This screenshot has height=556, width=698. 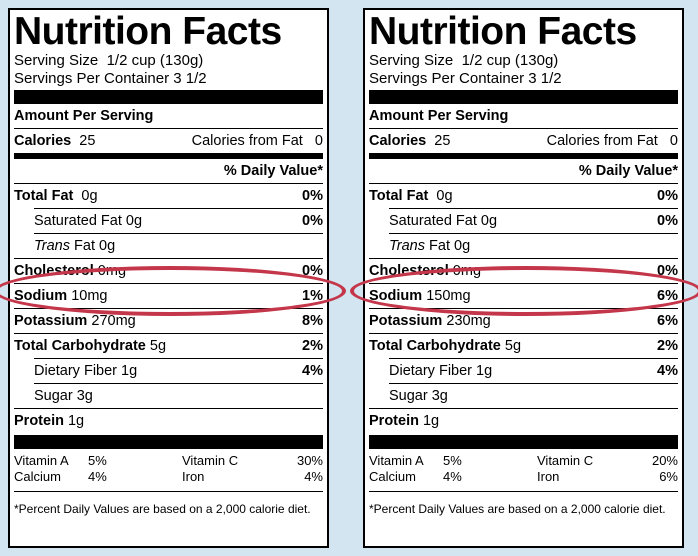 I want to click on vitamins-grid: Vitamin A 5% Vitamin C 20% Calcium 4% Iron 6%, so click(x=523, y=468).